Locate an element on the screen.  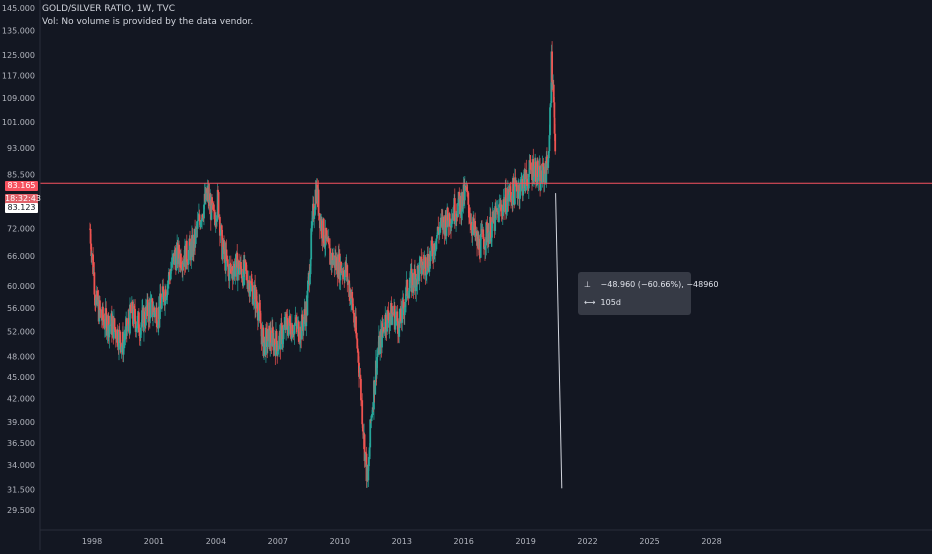
x-tick-label: 2007 is located at coordinates (278, 541).